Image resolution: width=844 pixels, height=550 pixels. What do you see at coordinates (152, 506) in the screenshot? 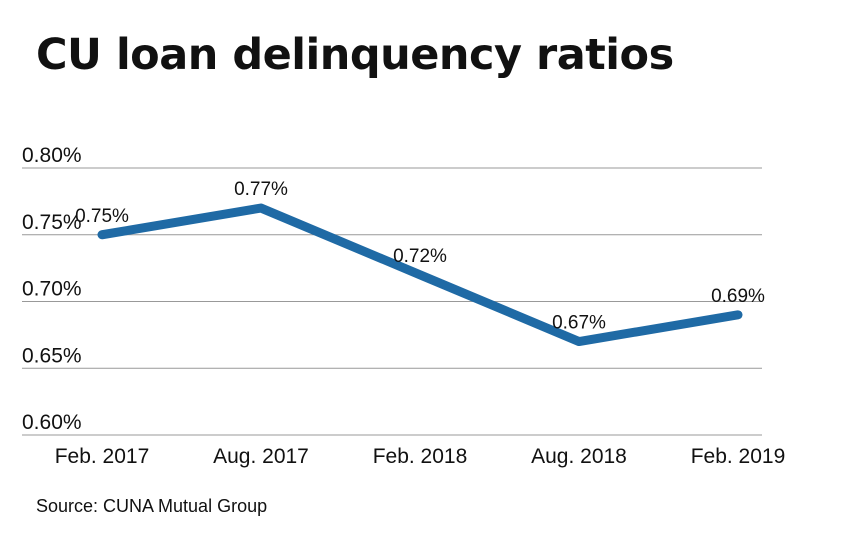
I see `source-note: Source: CUNA Mutual Group` at bounding box center [152, 506].